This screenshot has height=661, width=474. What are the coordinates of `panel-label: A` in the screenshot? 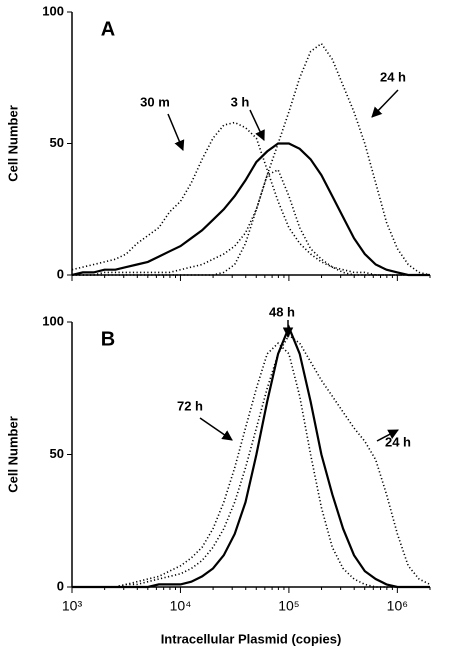 It's located at (108, 29).